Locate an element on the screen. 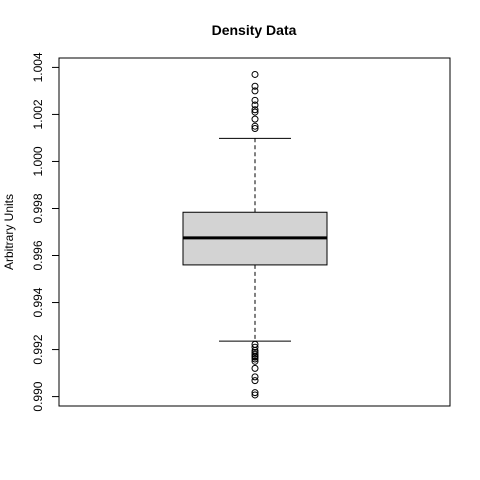  chart-title: Density Data is located at coordinates (254, 30).